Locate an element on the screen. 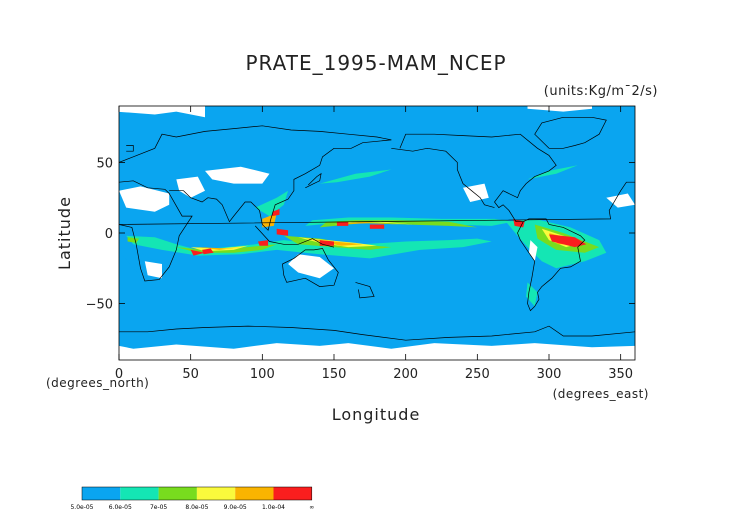 This screenshot has height=532, width=752. units-label: (units:Kg/m¯2/s) is located at coordinates (601, 91).